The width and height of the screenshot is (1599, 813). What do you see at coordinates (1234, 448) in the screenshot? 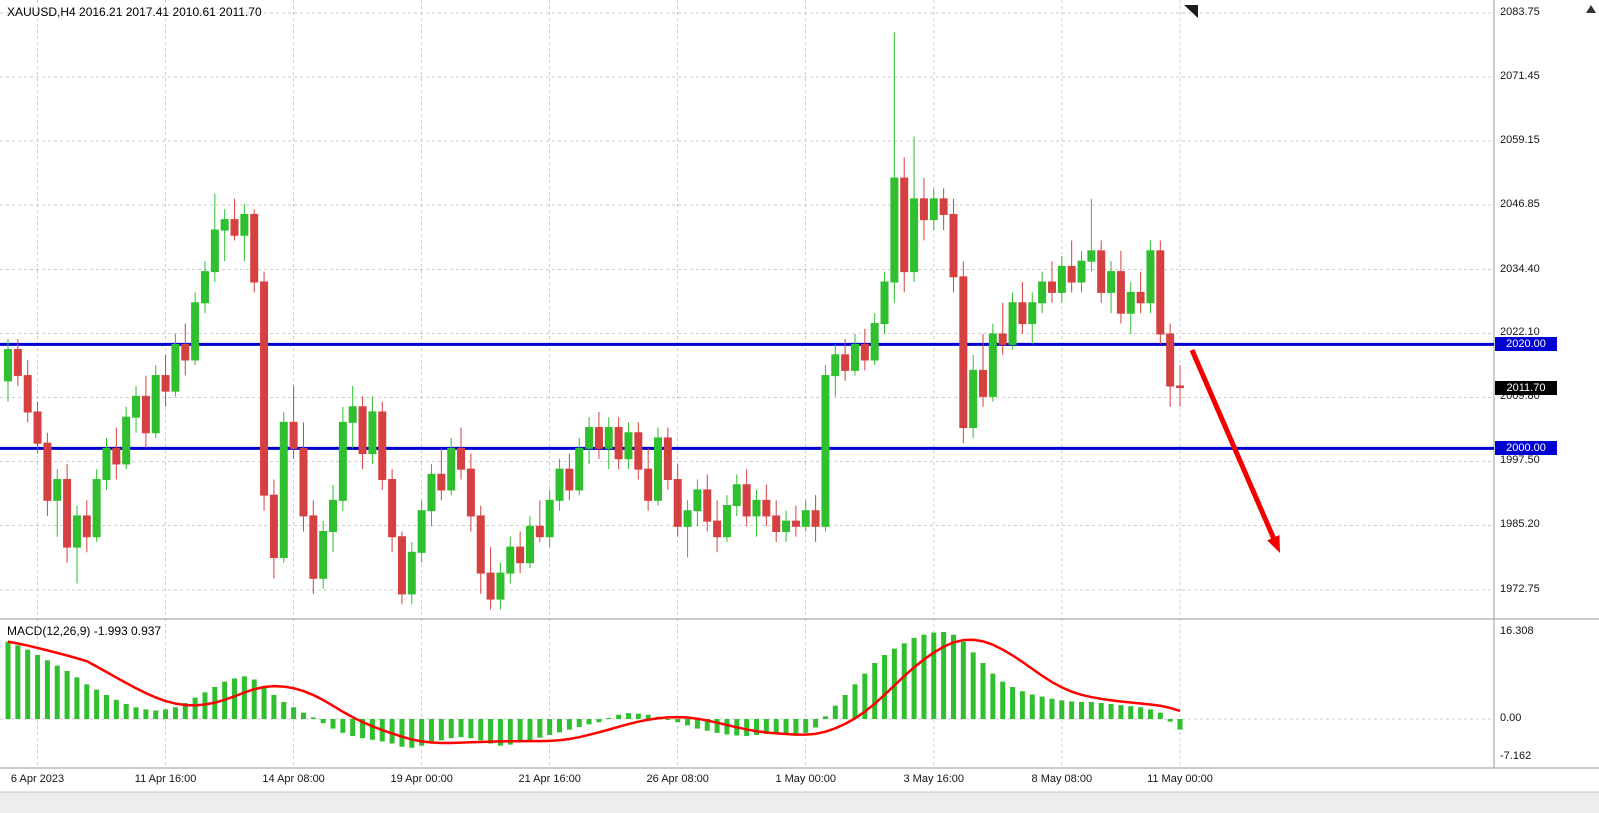
I see `trend-arrow` at bounding box center [1234, 448].